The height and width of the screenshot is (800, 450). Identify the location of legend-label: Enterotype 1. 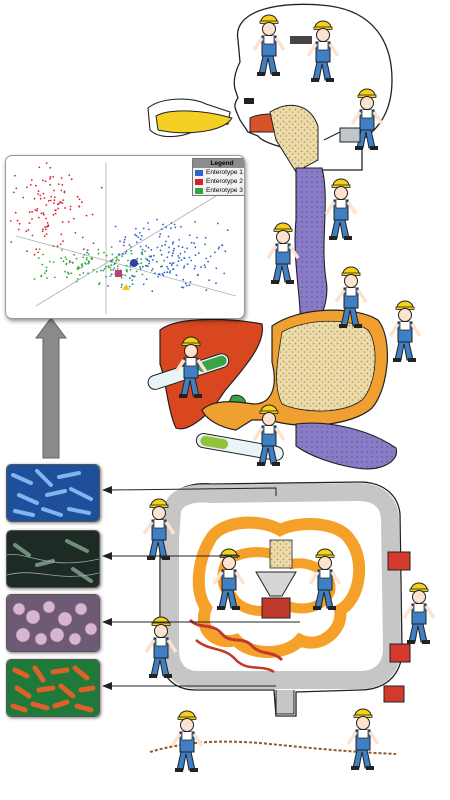
(224, 172).